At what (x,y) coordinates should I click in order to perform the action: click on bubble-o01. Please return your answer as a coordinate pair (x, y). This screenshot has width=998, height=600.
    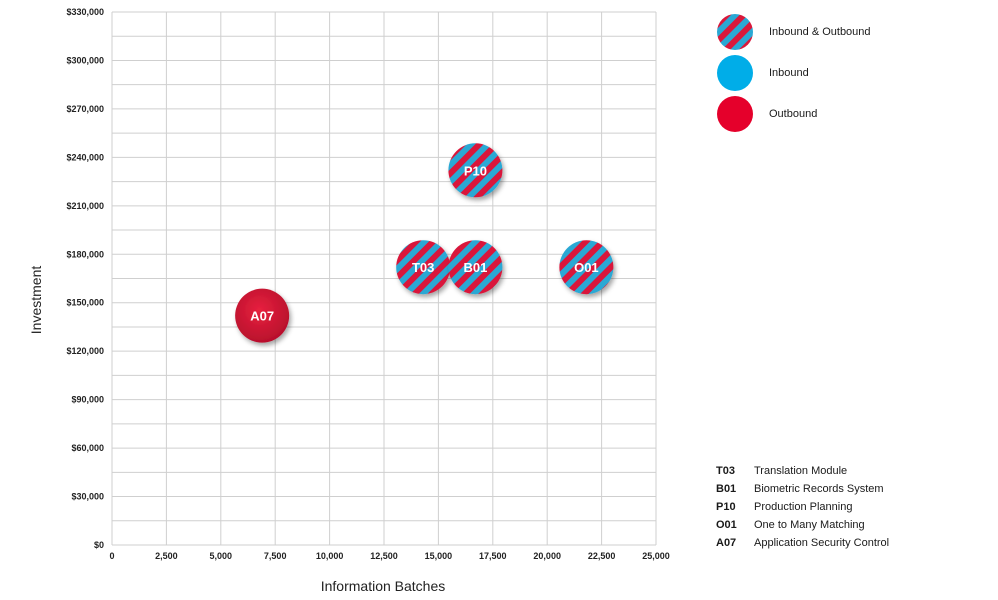
    Looking at the image, I should click on (586, 267).